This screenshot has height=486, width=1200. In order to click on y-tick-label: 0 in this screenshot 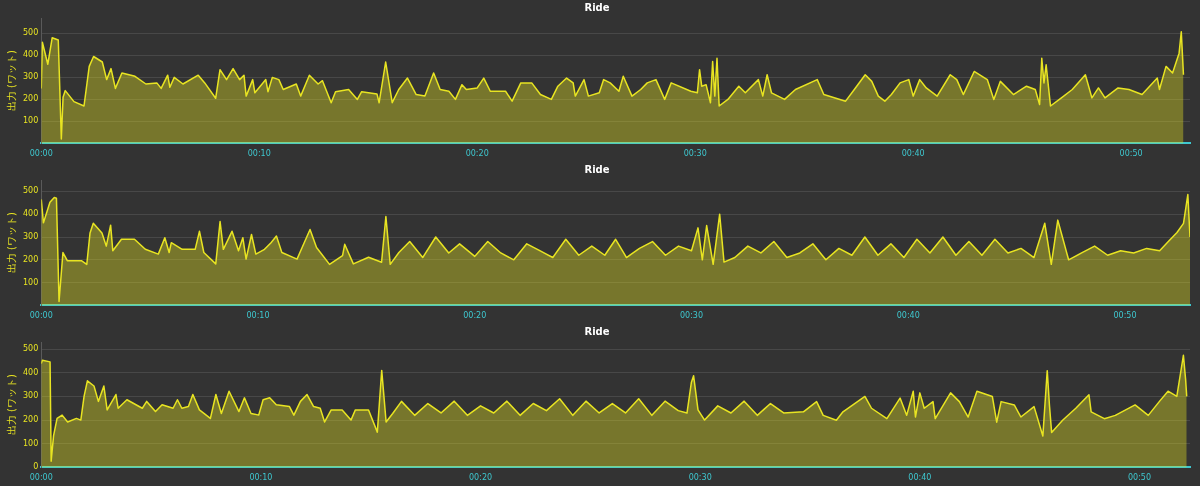, I will do `click(36, 467)`.